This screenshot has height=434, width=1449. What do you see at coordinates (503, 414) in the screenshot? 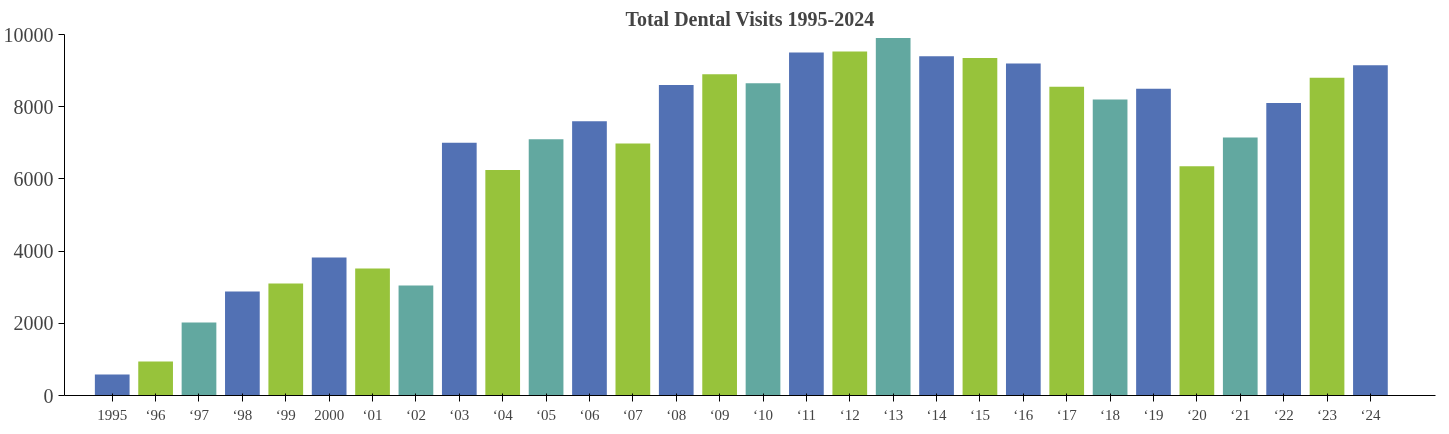
I see `x-tick-label: ‘04` at bounding box center [503, 414].